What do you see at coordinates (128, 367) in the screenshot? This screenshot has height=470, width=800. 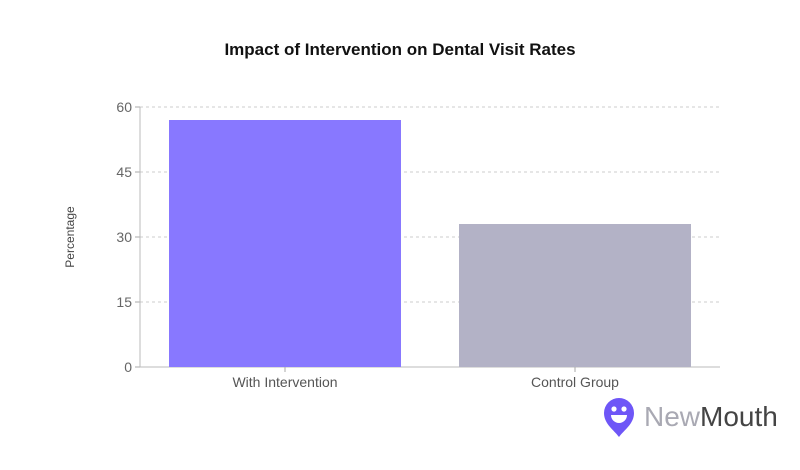 I see `y-tick-label: 0` at bounding box center [128, 367].